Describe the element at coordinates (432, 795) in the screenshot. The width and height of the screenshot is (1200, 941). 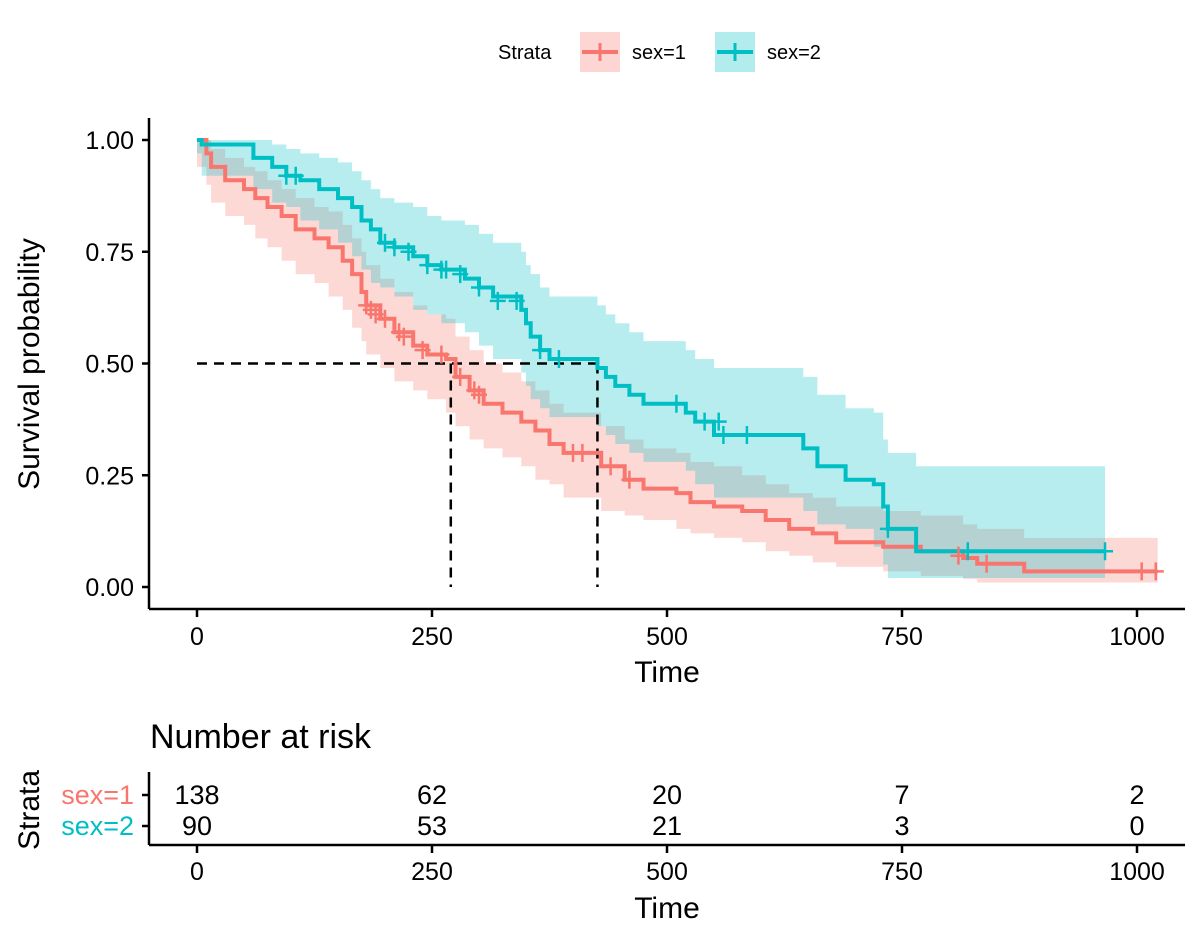
I see `risk-count: 62` at that location.